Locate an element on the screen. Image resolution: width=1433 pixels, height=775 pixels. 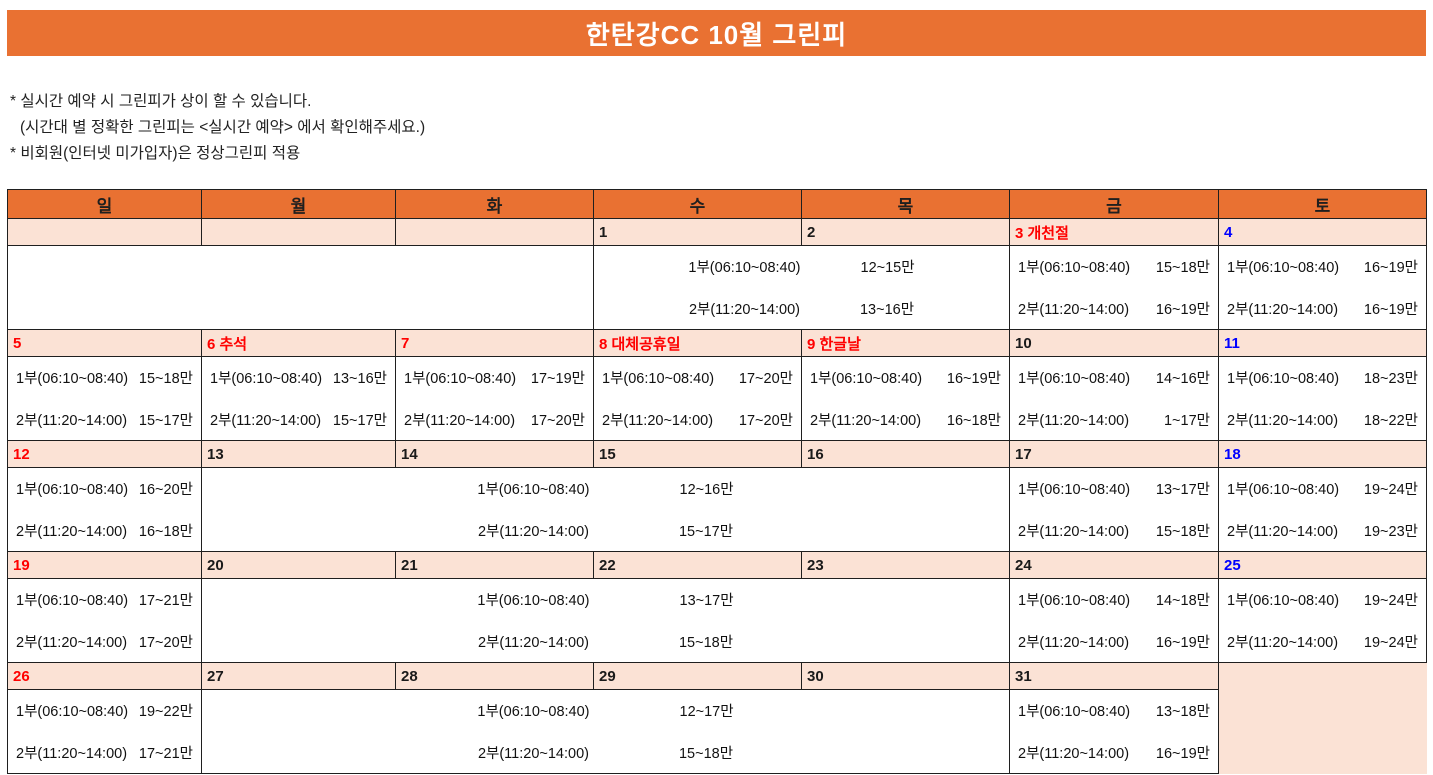
weekday-tue: 화 is located at coordinates (494, 204).